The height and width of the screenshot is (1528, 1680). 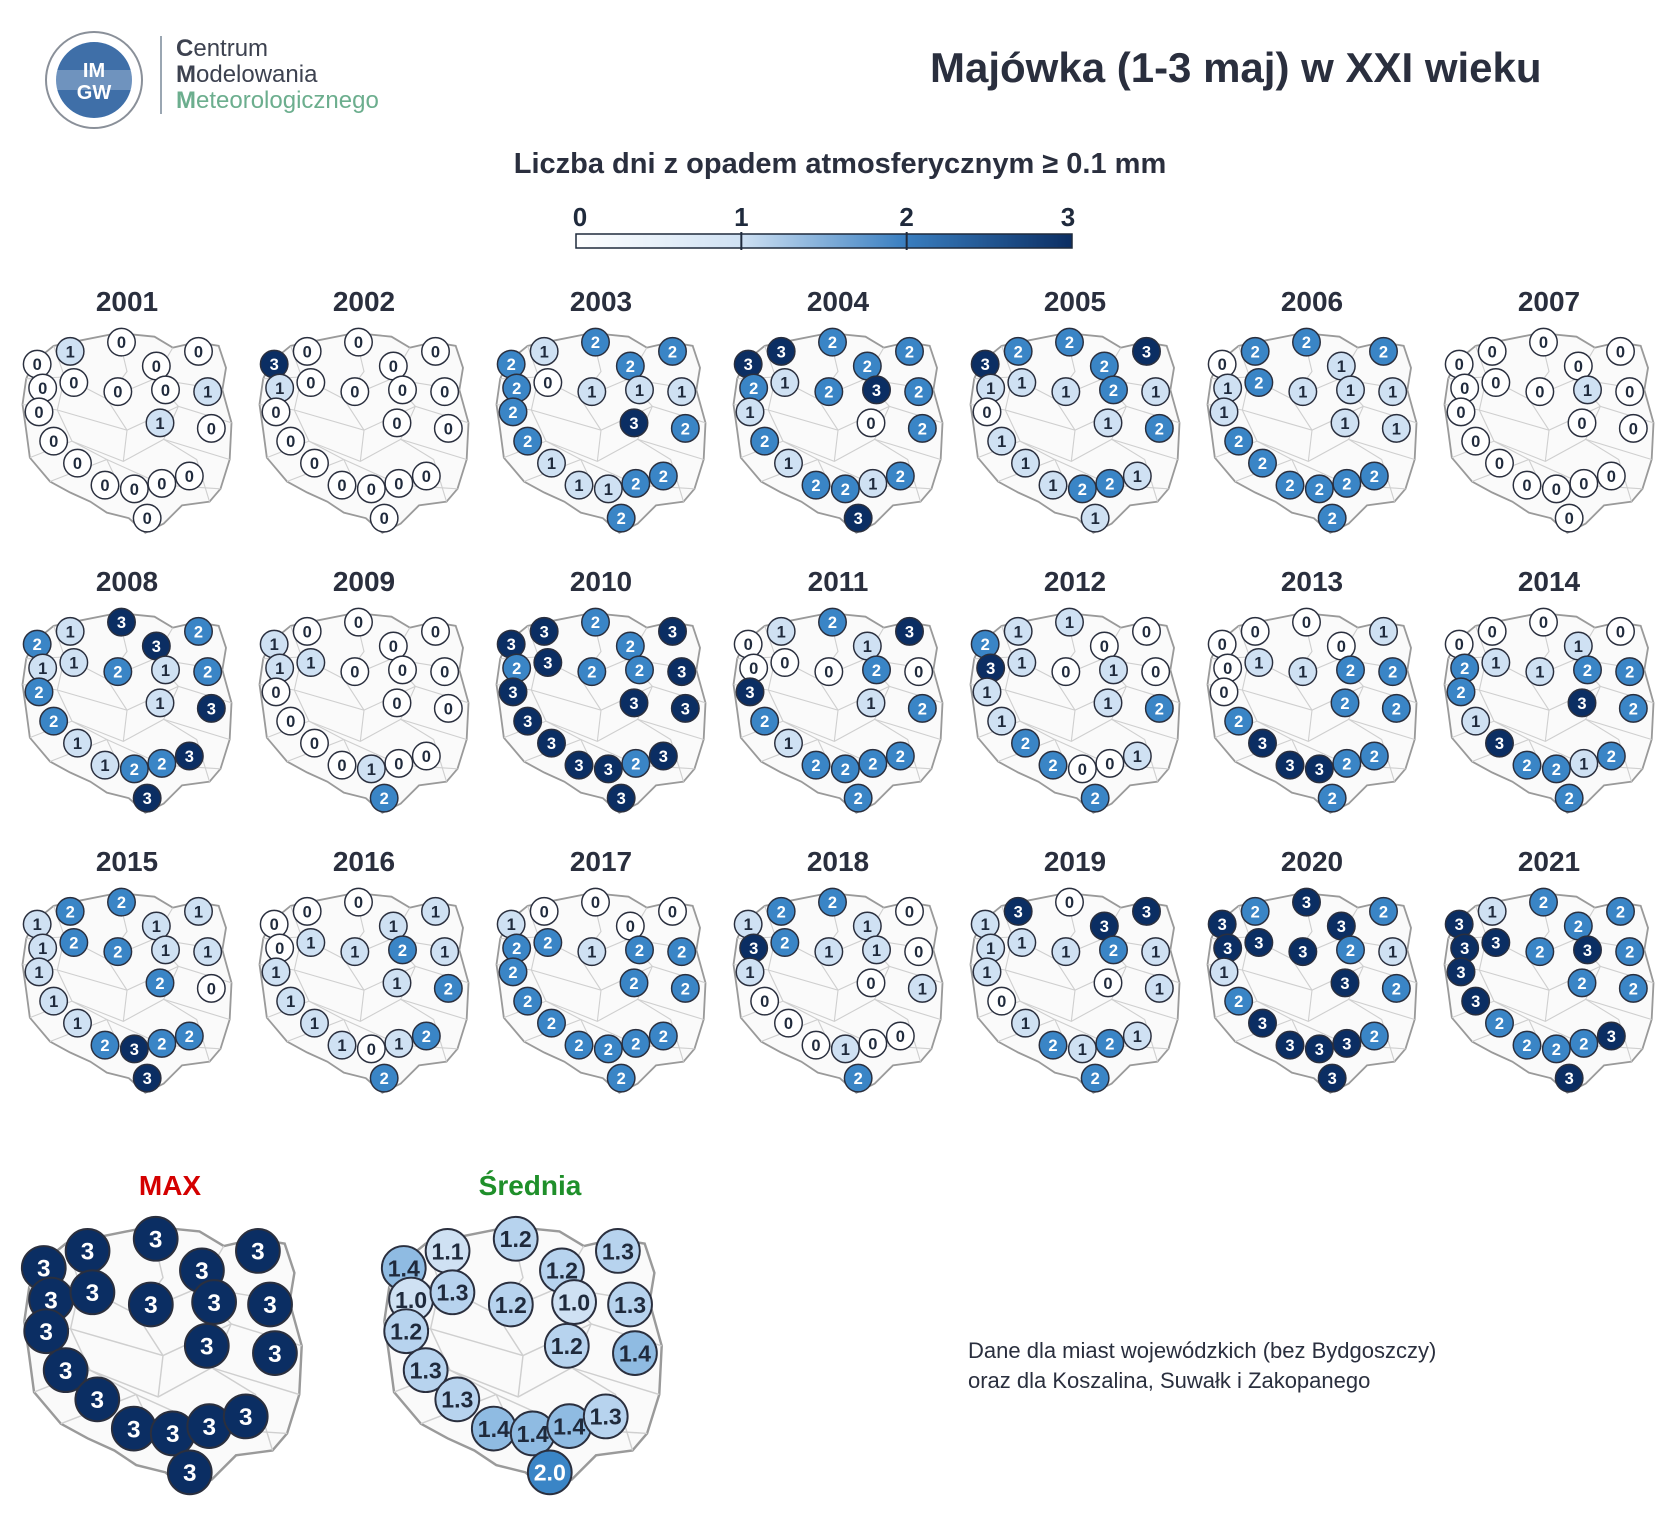 What do you see at coordinates (561, 696) in the screenshot?
I see `province-border` at bounding box center [561, 696].